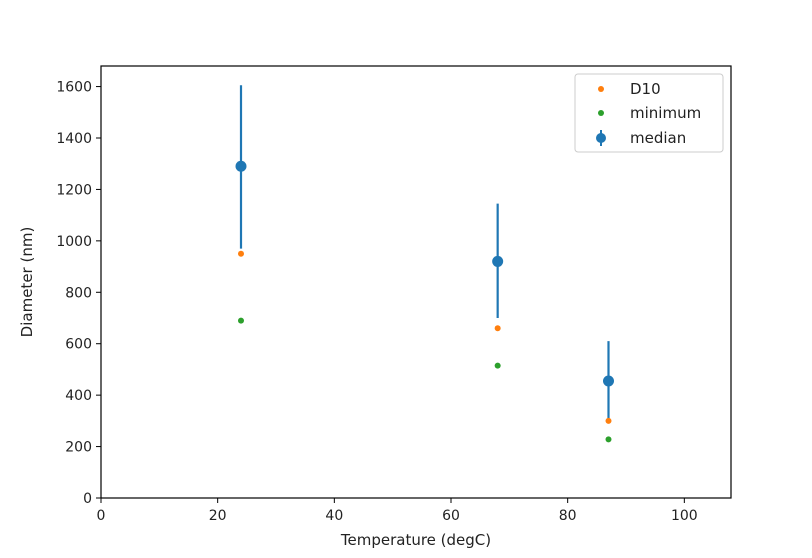 The height and width of the screenshot is (558, 812). What do you see at coordinates (78, 345) in the screenshot?
I see `y-tick-label: 600` at bounding box center [78, 345].